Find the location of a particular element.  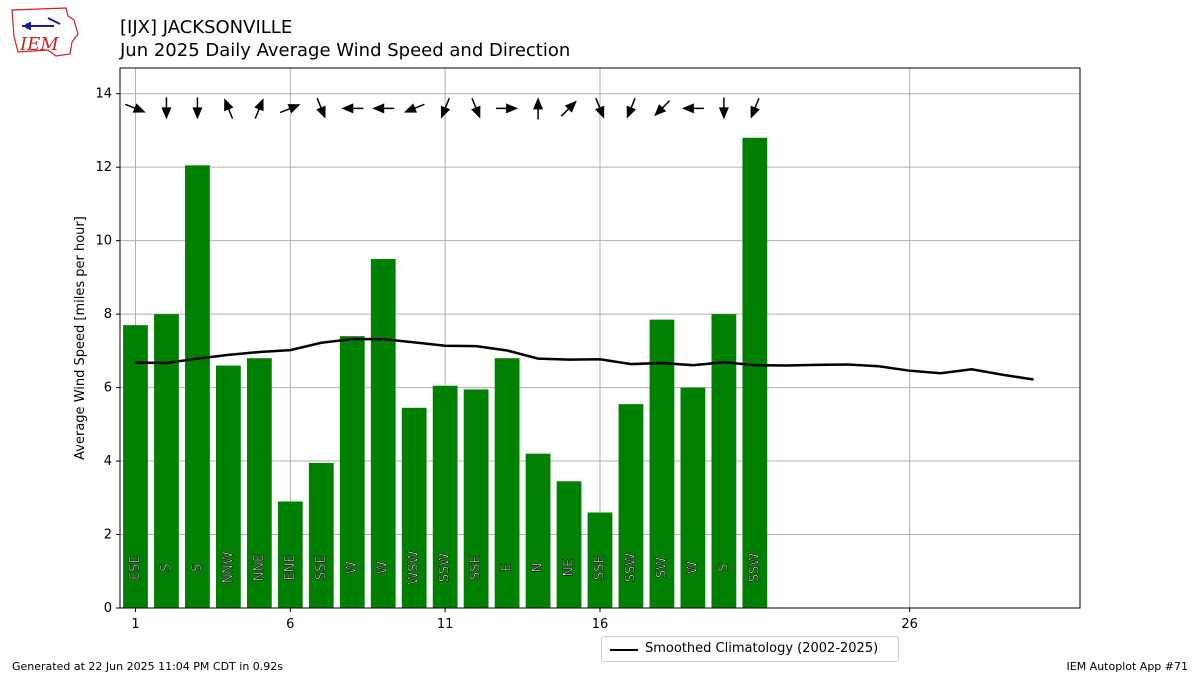

chart-title-station: [IJX] JACKSONVILLE is located at coordinates (206, 27).